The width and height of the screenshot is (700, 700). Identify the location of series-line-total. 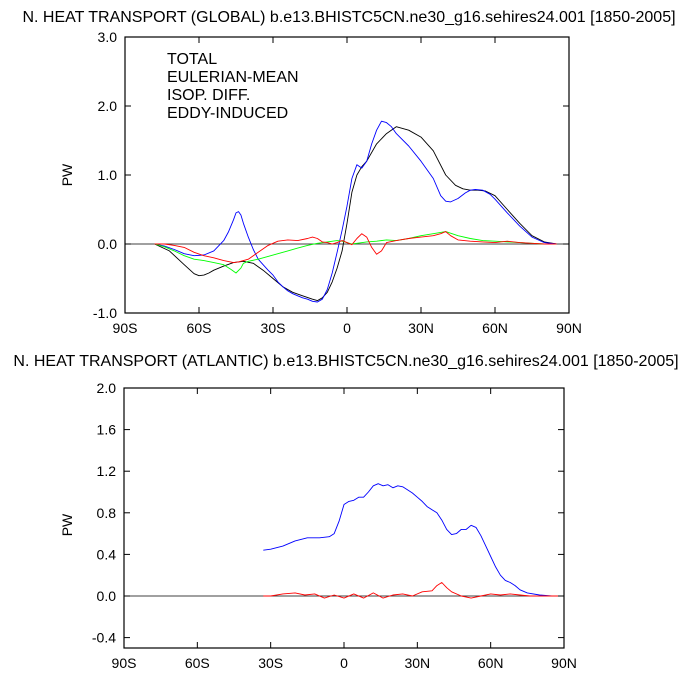
(355, 214).